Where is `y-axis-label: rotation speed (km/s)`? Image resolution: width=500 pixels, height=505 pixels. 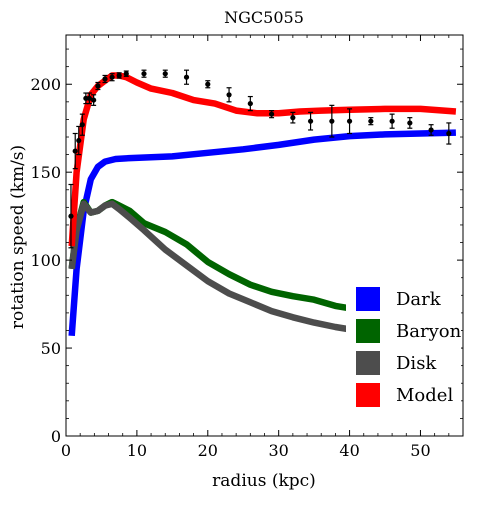 y-axis-label: rotation speed (km/s) is located at coordinates (18, 237).